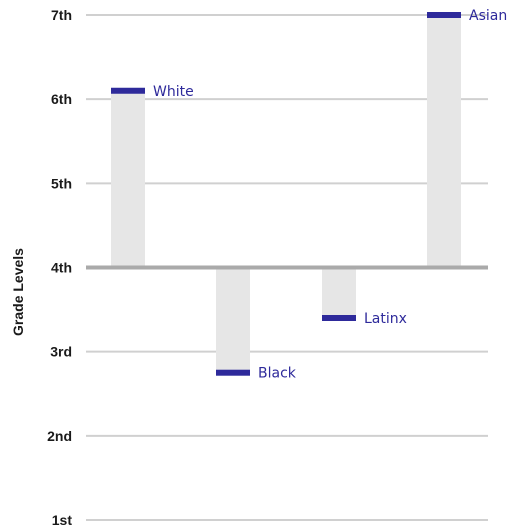  I want to click on data-label: Asian, so click(488, 16).